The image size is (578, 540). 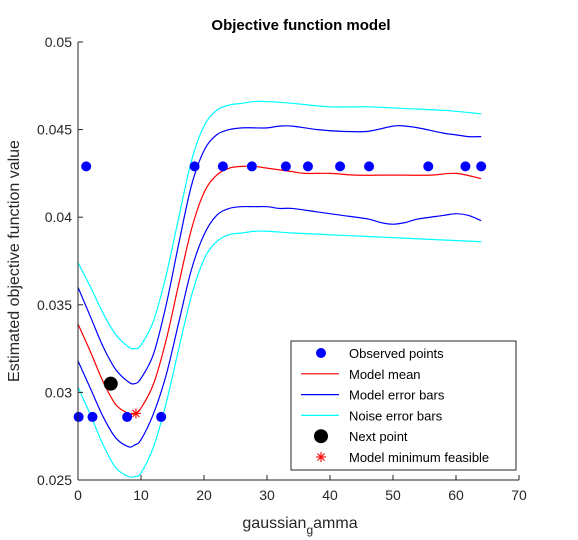 What do you see at coordinates (397, 395) in the screenshot?
I see `legend-model-error-bars-label: Model error bars` at bounding box center [397, 395].